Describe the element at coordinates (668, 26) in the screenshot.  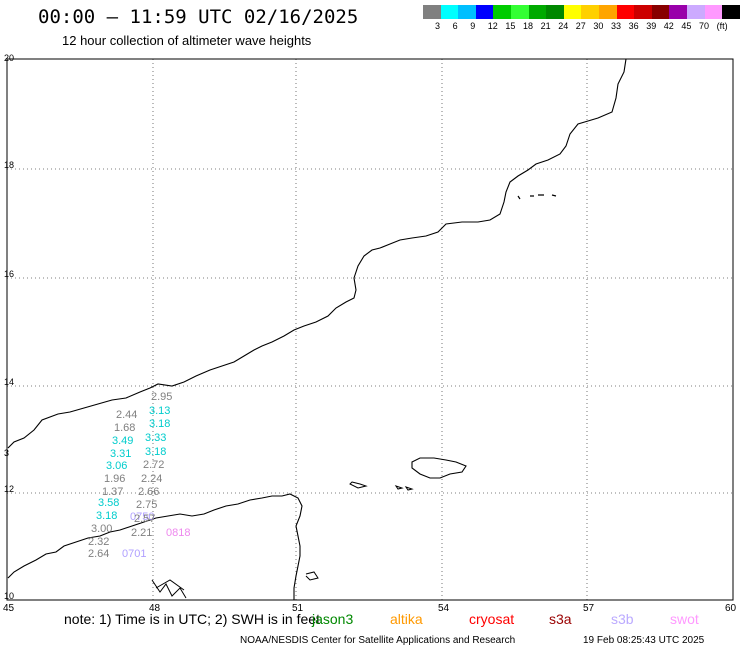
I see `scale-label: 42` at that location.